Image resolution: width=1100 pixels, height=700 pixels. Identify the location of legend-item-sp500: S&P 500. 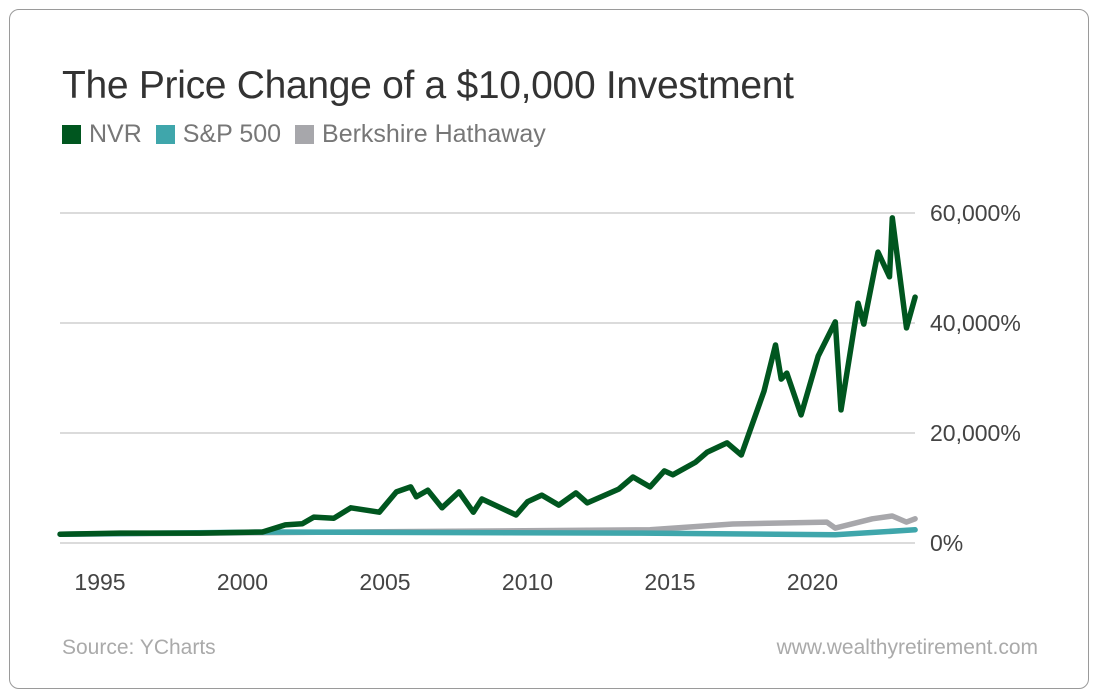
(218, 134).